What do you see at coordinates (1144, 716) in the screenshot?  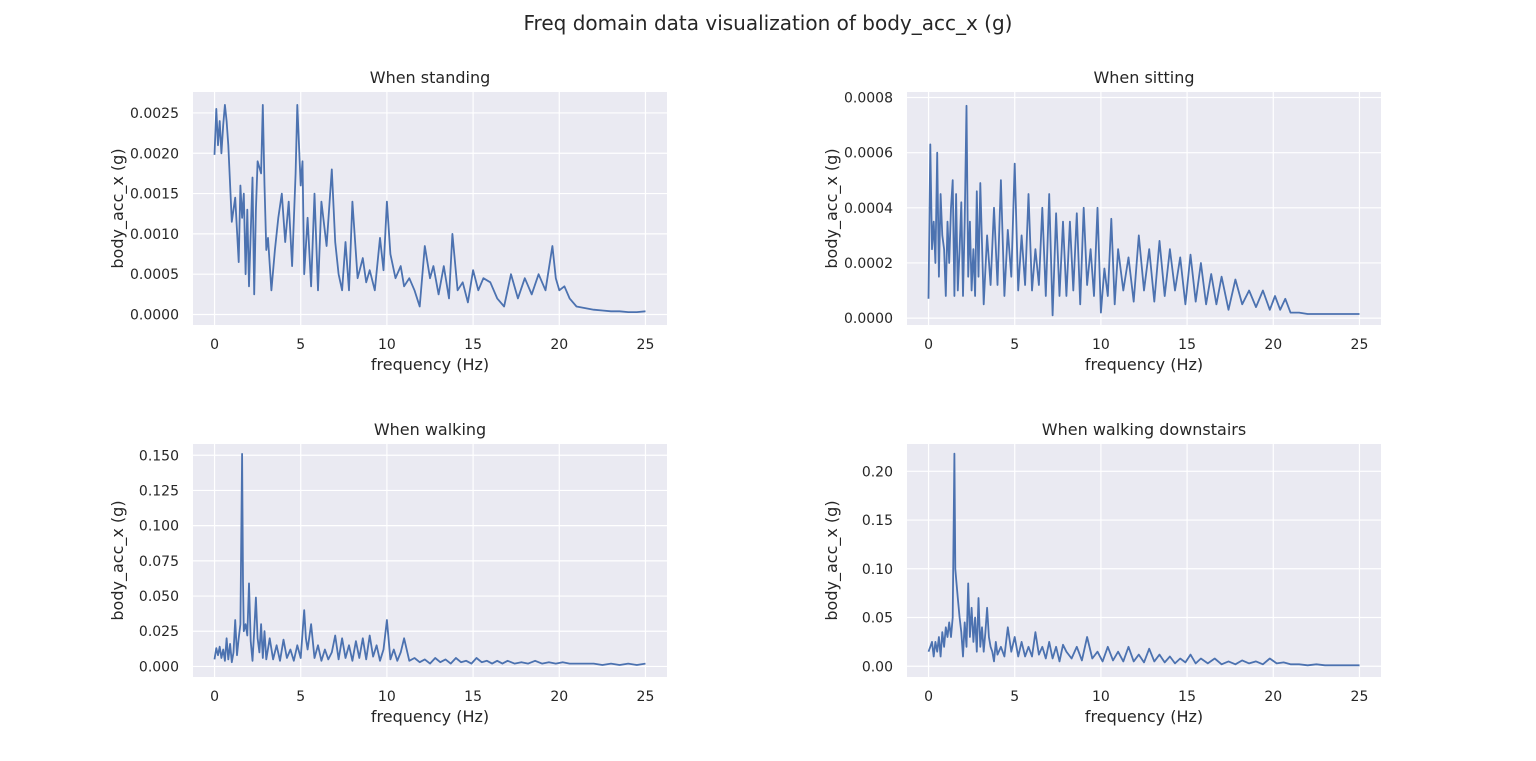 I see `x-axis-label: frequency (Hz)` at bounding box center [1144, 716].